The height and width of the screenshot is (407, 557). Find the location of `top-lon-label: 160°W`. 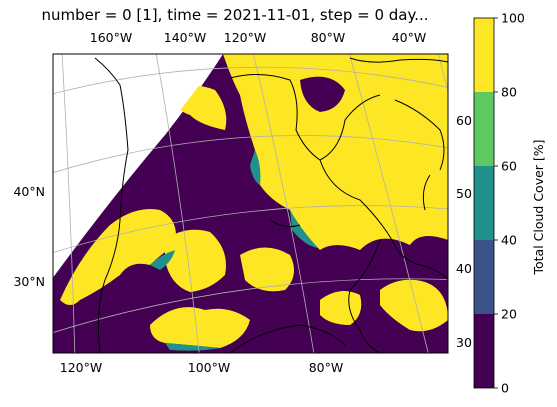

top-lon-label: 160°W is located at coordinates (111, 37).